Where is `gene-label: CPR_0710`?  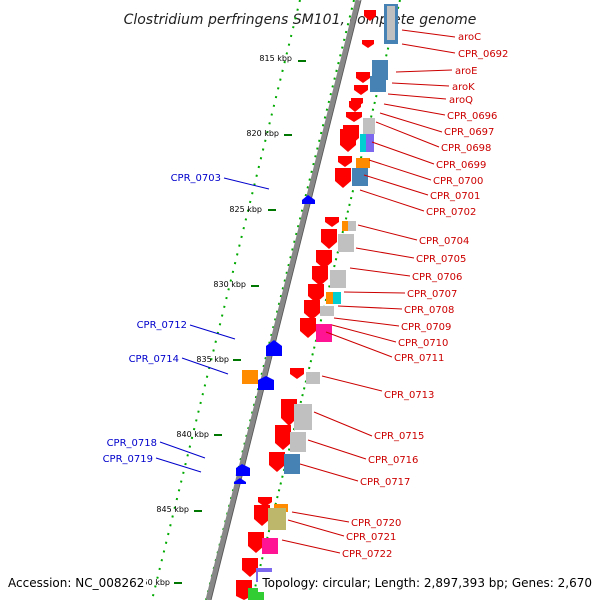 gene-label: CPR_0710 is located at coordinates (423, 343).